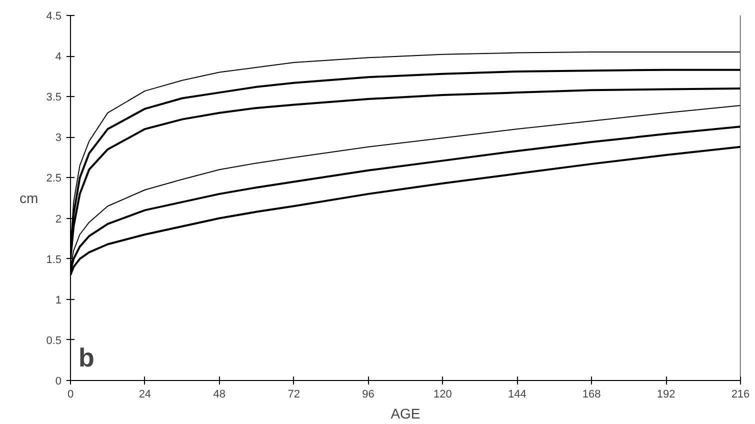  I want to click on x-tick-label: 216, so click(740, 394).